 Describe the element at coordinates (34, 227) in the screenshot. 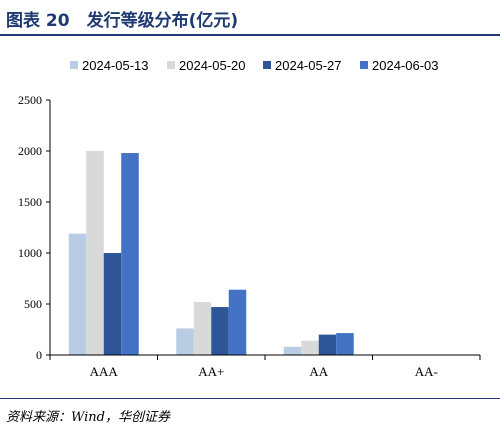

I see `y-axis: 0 500 1000 1500 2000 2500` at that location.